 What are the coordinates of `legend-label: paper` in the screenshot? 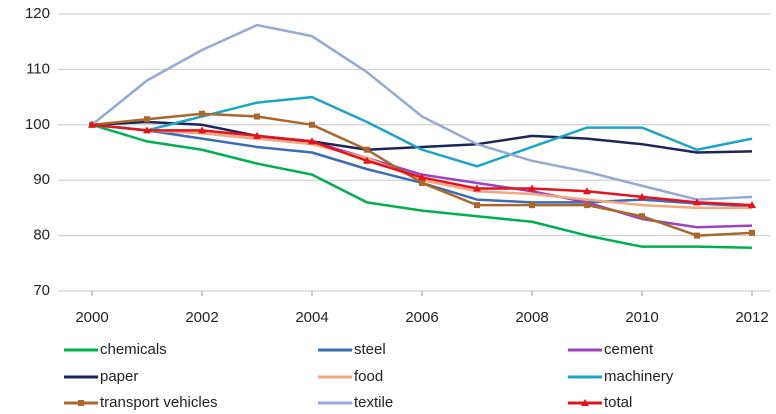 It's located at (119, 376).